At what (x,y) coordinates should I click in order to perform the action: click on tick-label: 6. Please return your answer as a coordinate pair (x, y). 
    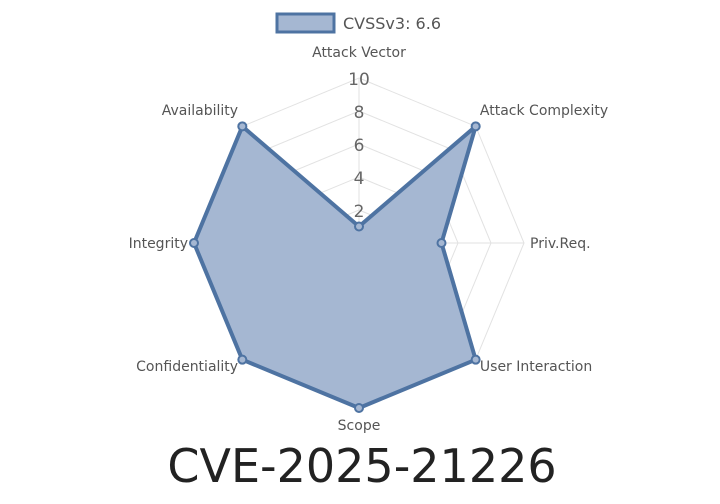
    Looking at the image, I should click on (359, 146).